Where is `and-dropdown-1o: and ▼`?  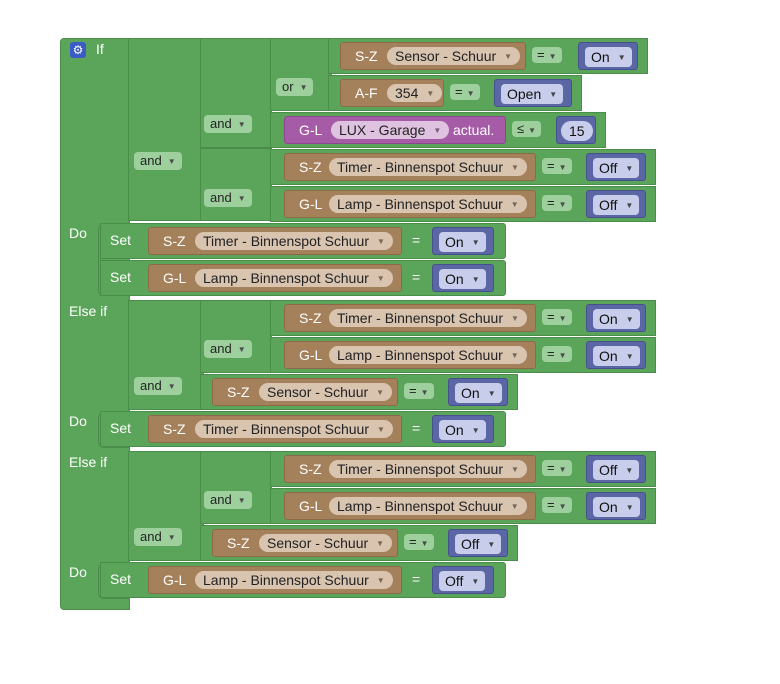 and-dropdown-1o: and ▼ is located at coordinates (158, 161).